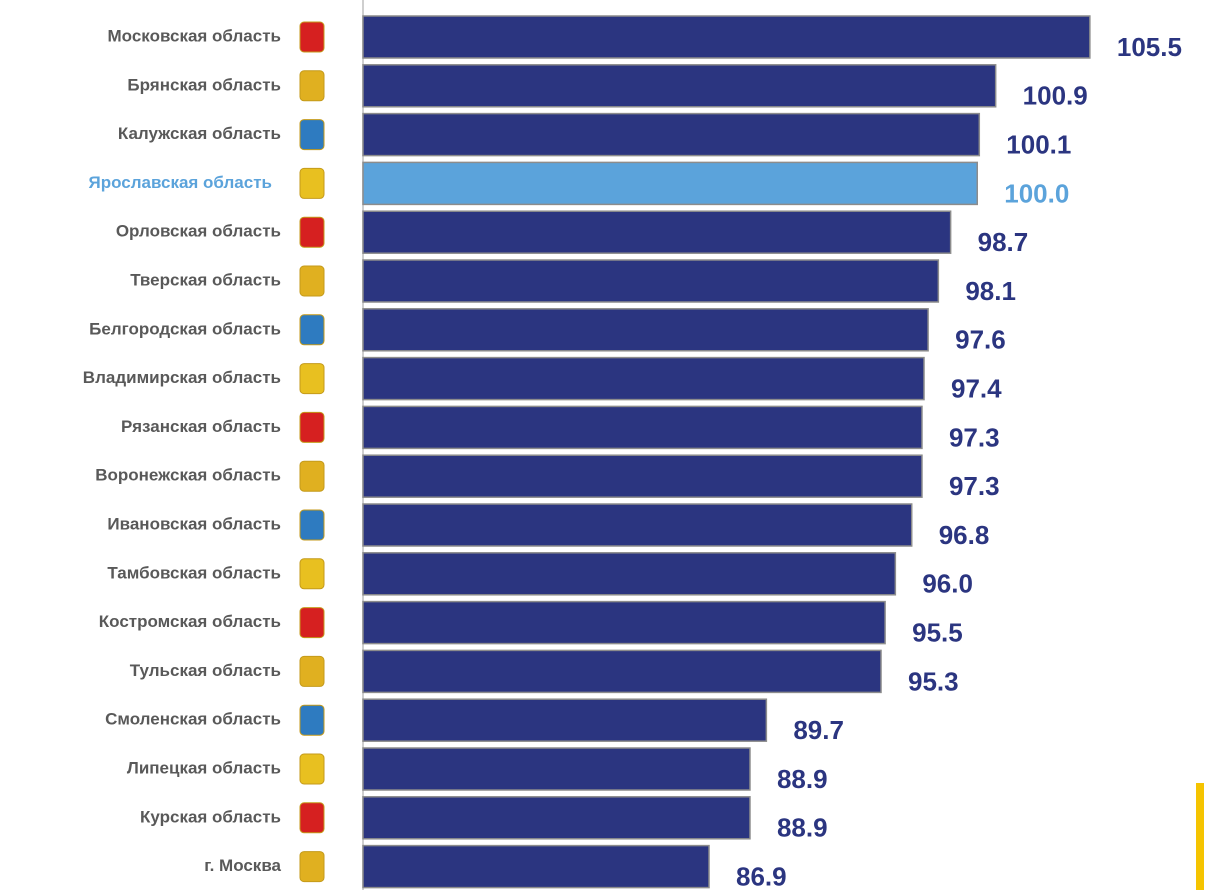 The width and height of the screenshot is (1207, 890). What do you see at coordinates (1003, 242) in the screenshot?
I see `value-label: 98.7` at bounding box center [1003, 242].